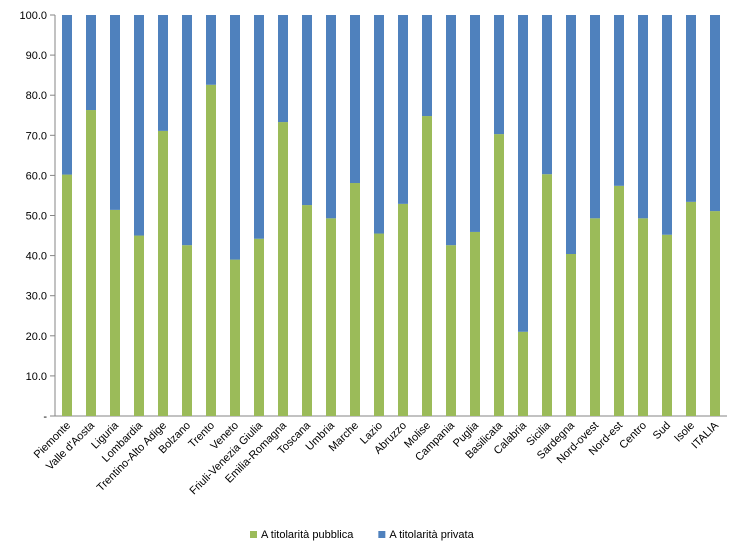 Image resolution: width=741 pixels, height=555 pixels. I want to click on y-tick-label: 30.0, so click(36, 297).